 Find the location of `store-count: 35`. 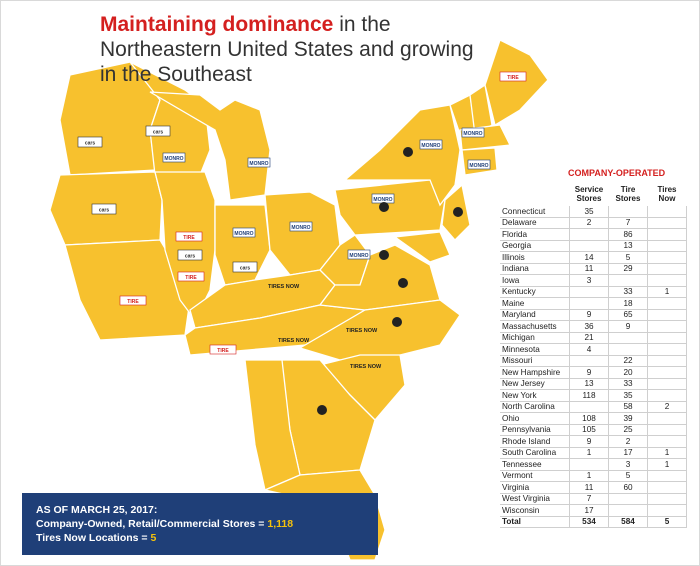

store-count: 35 is located at coordinates (628, 395).